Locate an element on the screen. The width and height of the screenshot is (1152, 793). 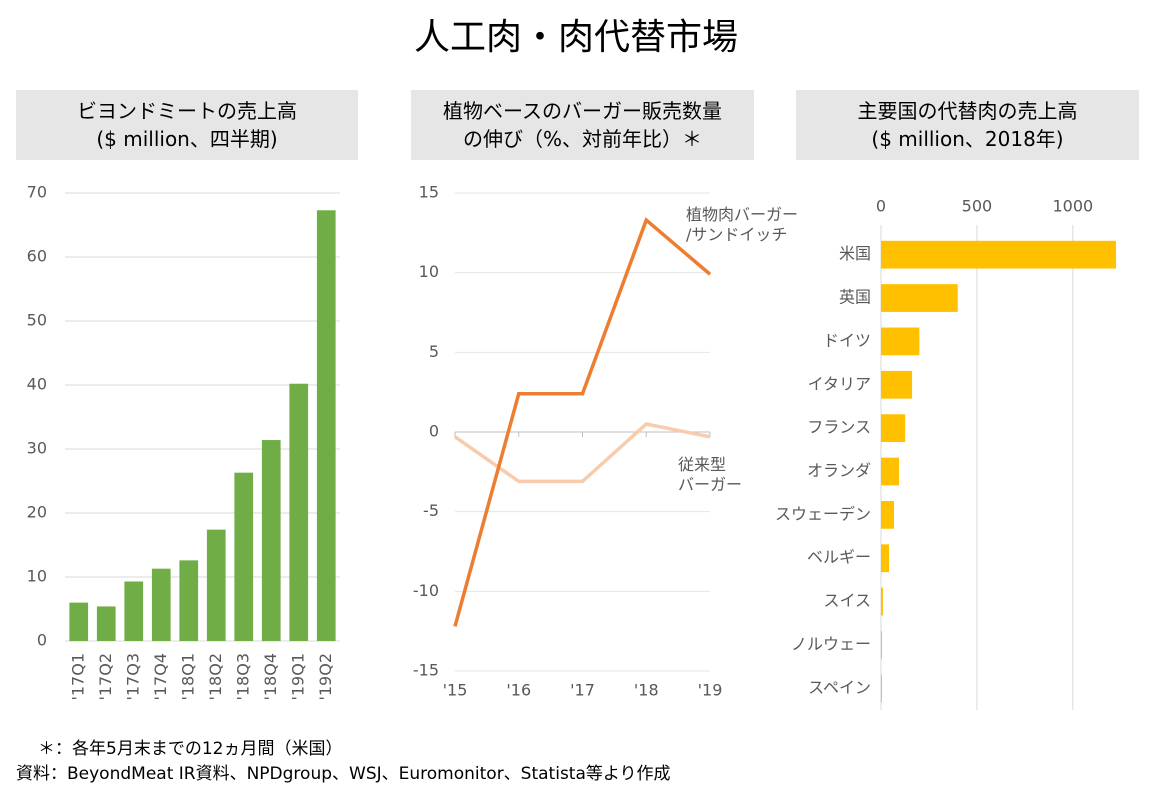
x-tick-label: '18Q2 is located at coordinates (215, 677).